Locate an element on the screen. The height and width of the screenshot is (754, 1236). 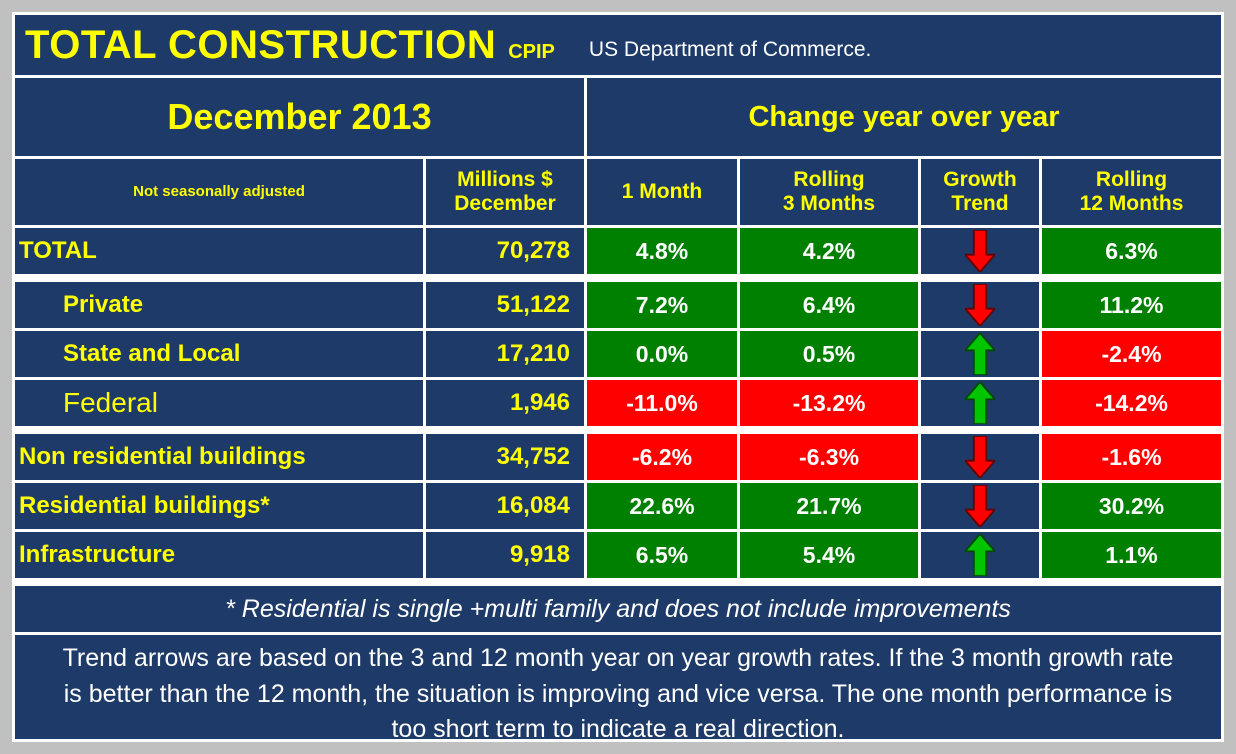
row-state-local-1month: 0.0% is located at coordinates (662, 354).